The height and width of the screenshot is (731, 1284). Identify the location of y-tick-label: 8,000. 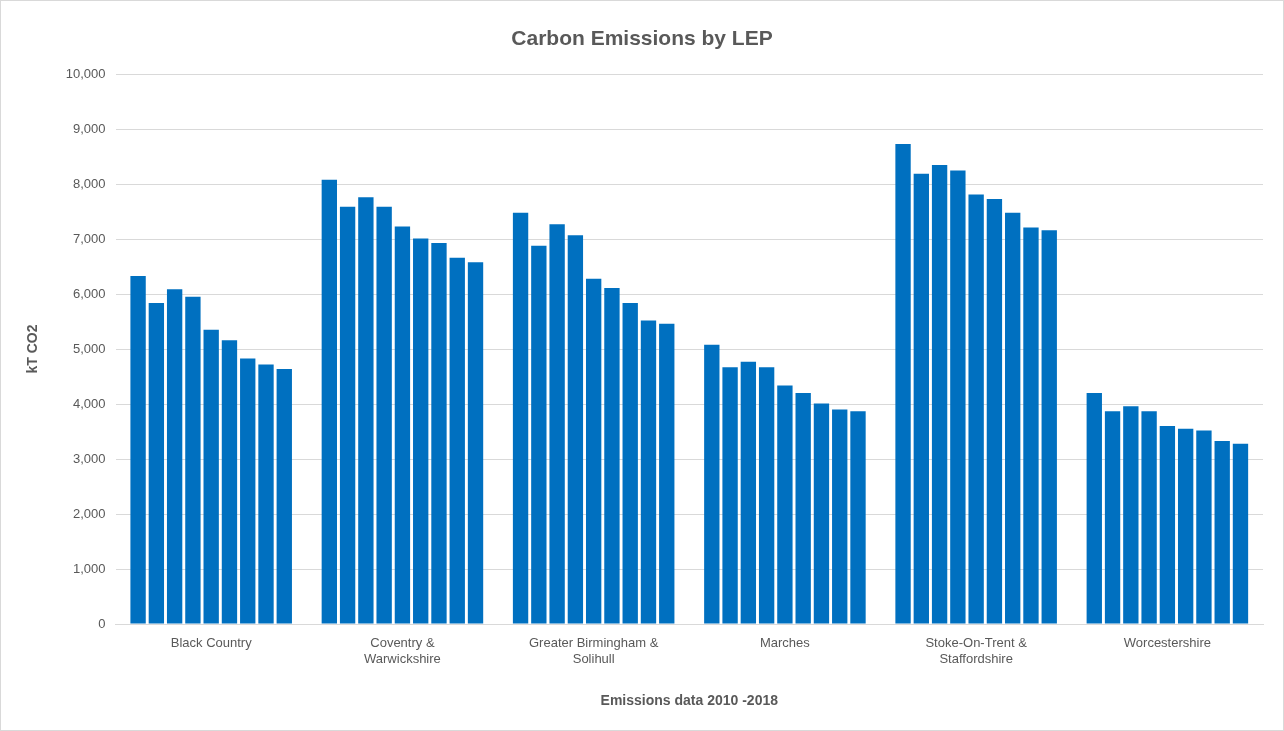
(89, 183).